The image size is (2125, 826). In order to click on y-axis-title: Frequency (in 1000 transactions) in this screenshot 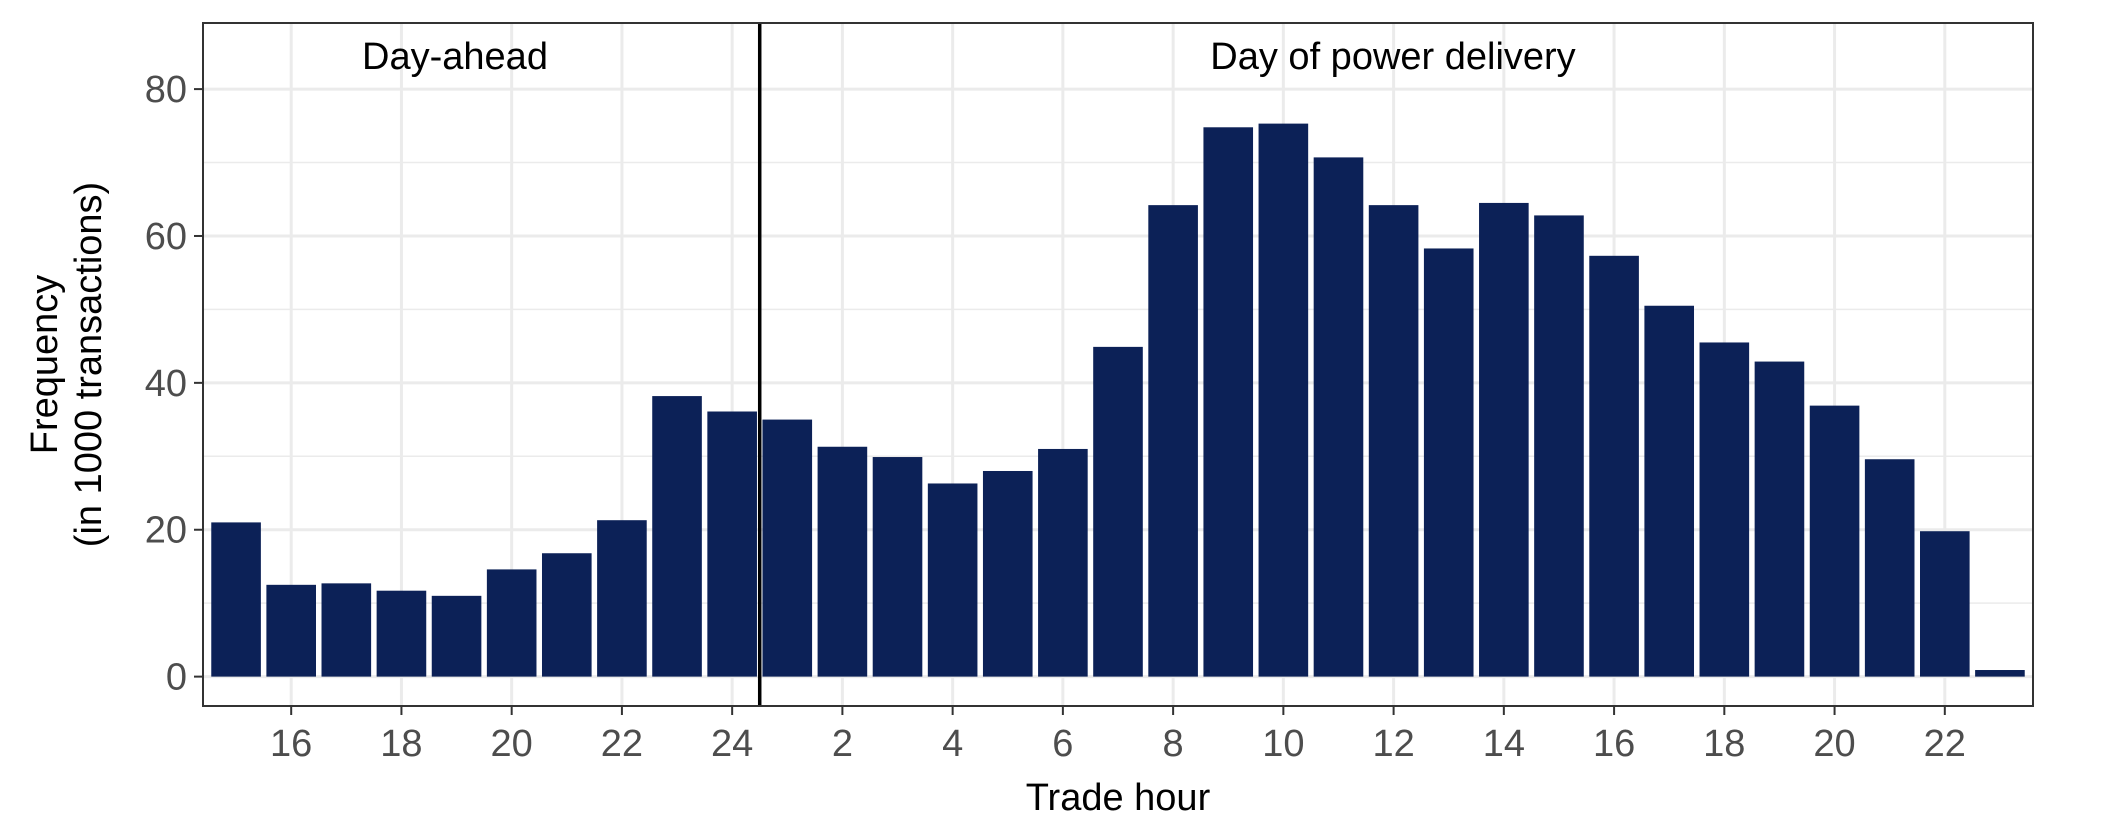, I will do `click(67, 364)`.